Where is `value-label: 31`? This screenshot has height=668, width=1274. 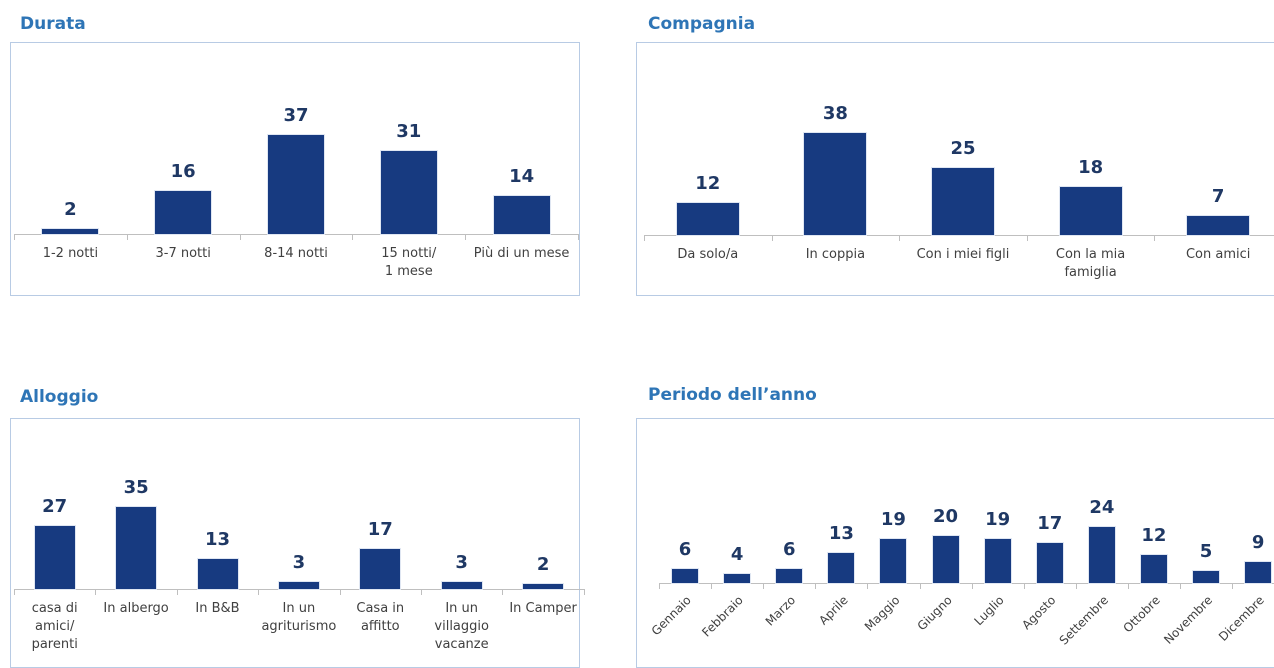
value-label: 31 is located at coordinates (409, 131).